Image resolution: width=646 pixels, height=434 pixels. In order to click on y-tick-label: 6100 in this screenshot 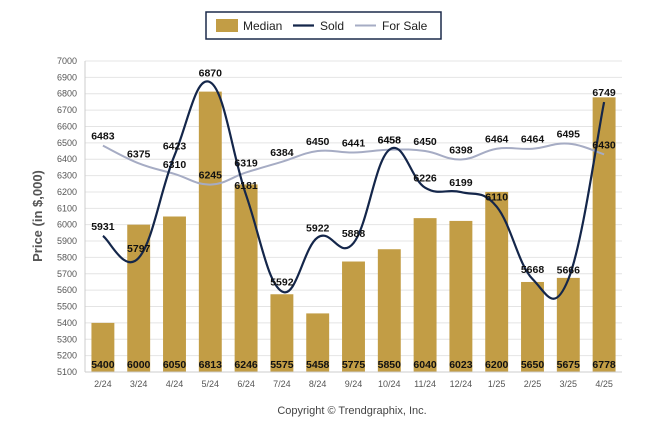, I will do `click(67, 208)`.